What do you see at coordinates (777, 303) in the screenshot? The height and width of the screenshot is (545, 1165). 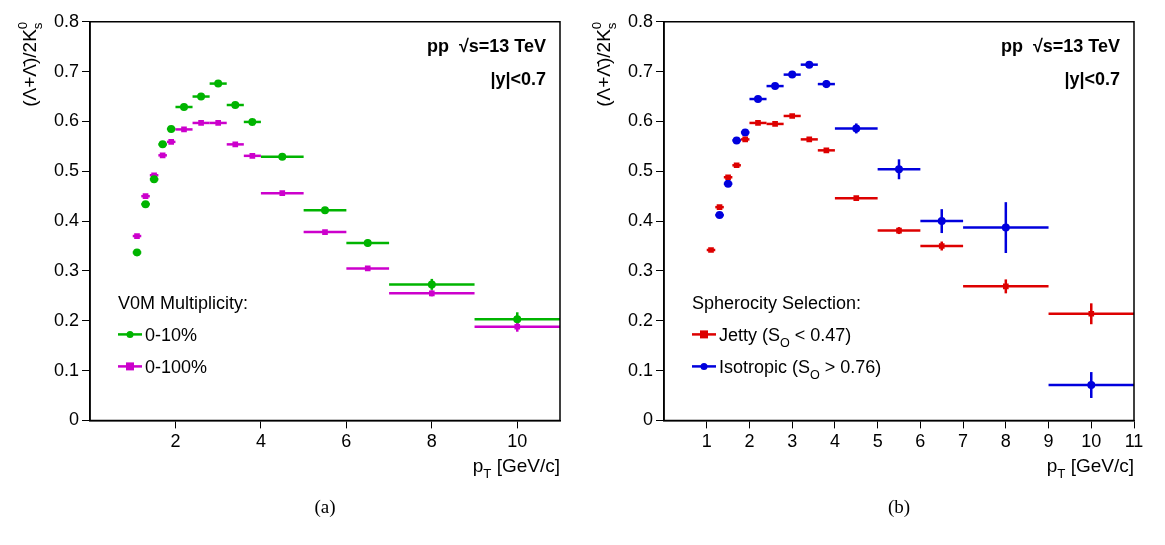 I see `legend-title: Spherocity Selection:` at bounding box center [777, 303].